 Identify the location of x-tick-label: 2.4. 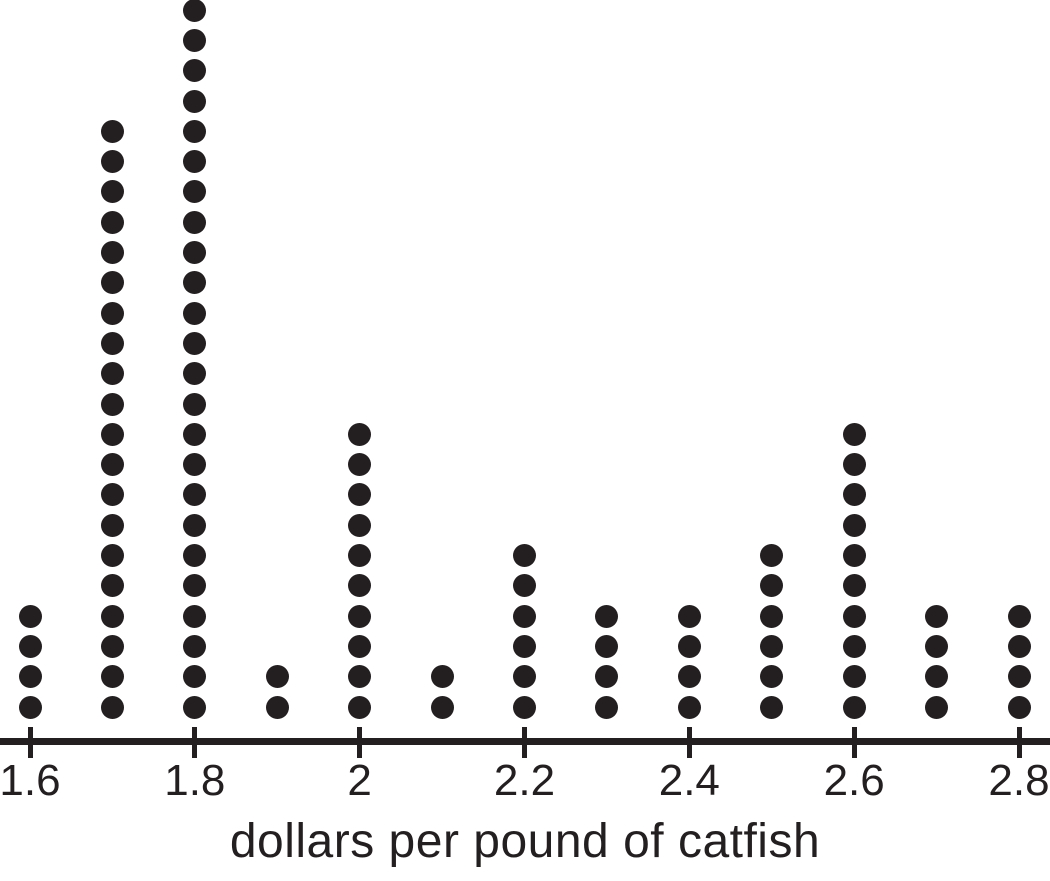
(689, 780).